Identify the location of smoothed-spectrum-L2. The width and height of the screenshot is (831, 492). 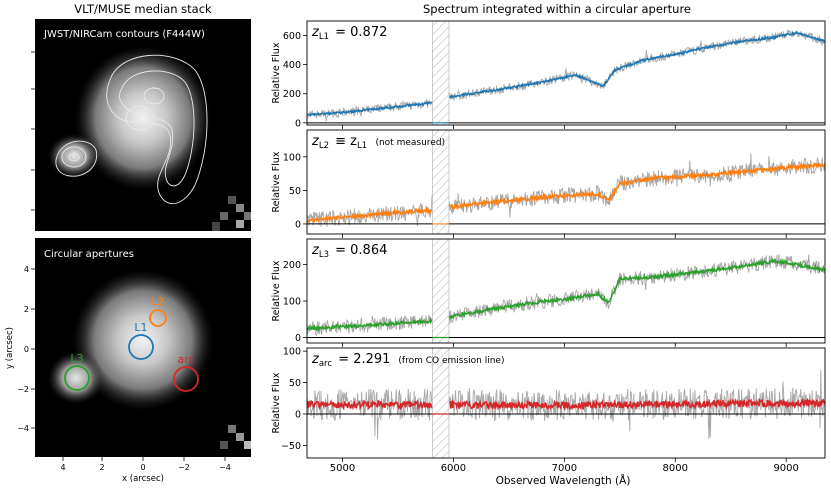
(566, 192).